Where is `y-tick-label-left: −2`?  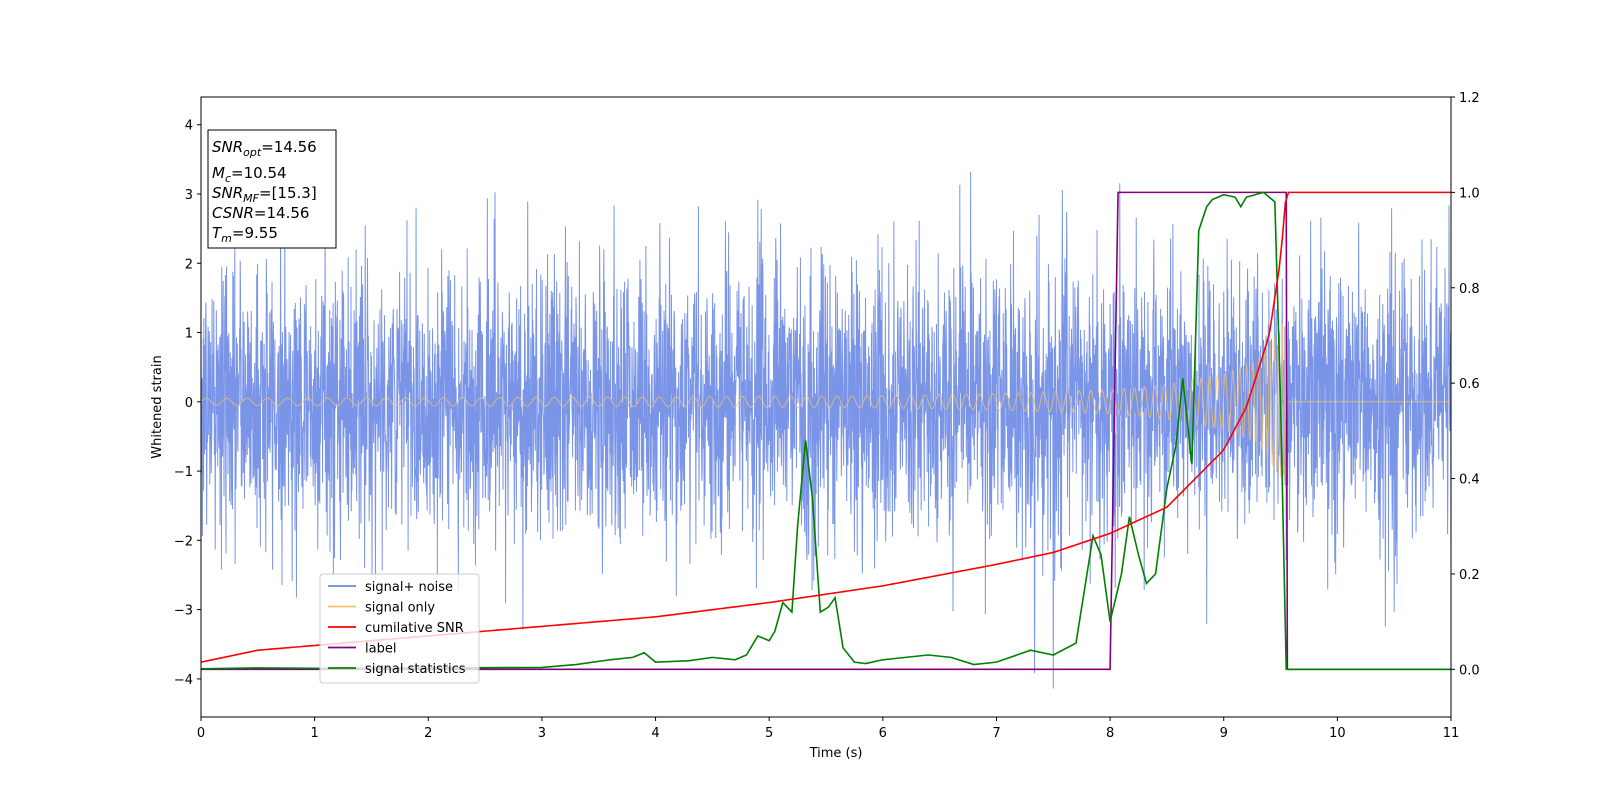
y-tick-label-left: −2 is located at coordinates (183, 541).